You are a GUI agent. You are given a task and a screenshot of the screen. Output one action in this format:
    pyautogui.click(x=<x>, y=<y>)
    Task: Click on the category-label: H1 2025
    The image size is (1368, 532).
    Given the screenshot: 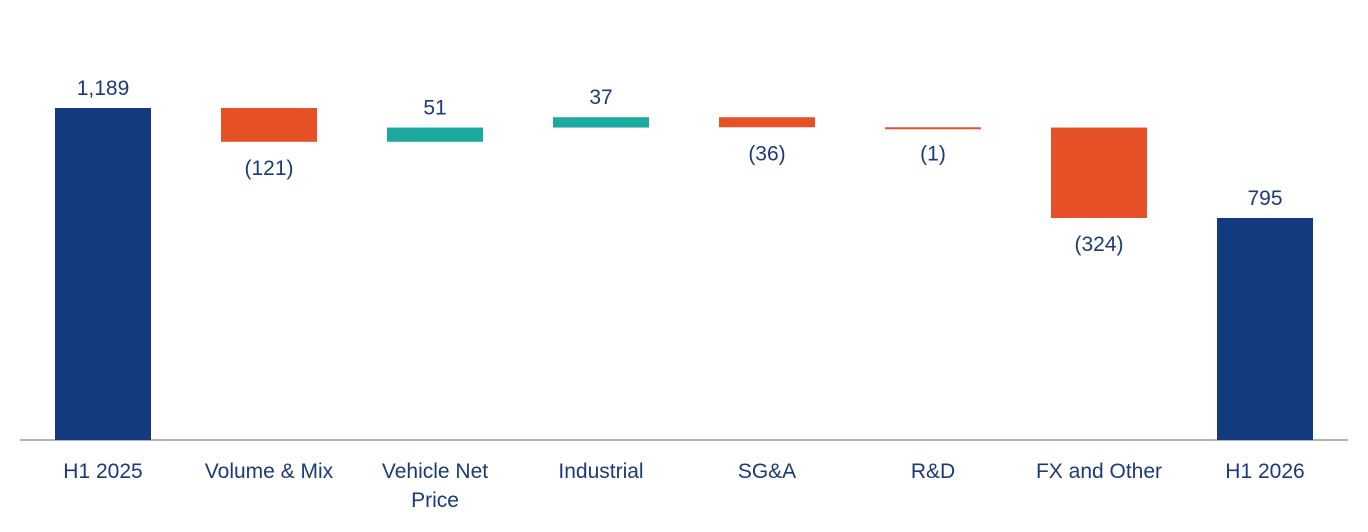 What is the action you would take?
    pyautogui.click(x=102, y=471)
    